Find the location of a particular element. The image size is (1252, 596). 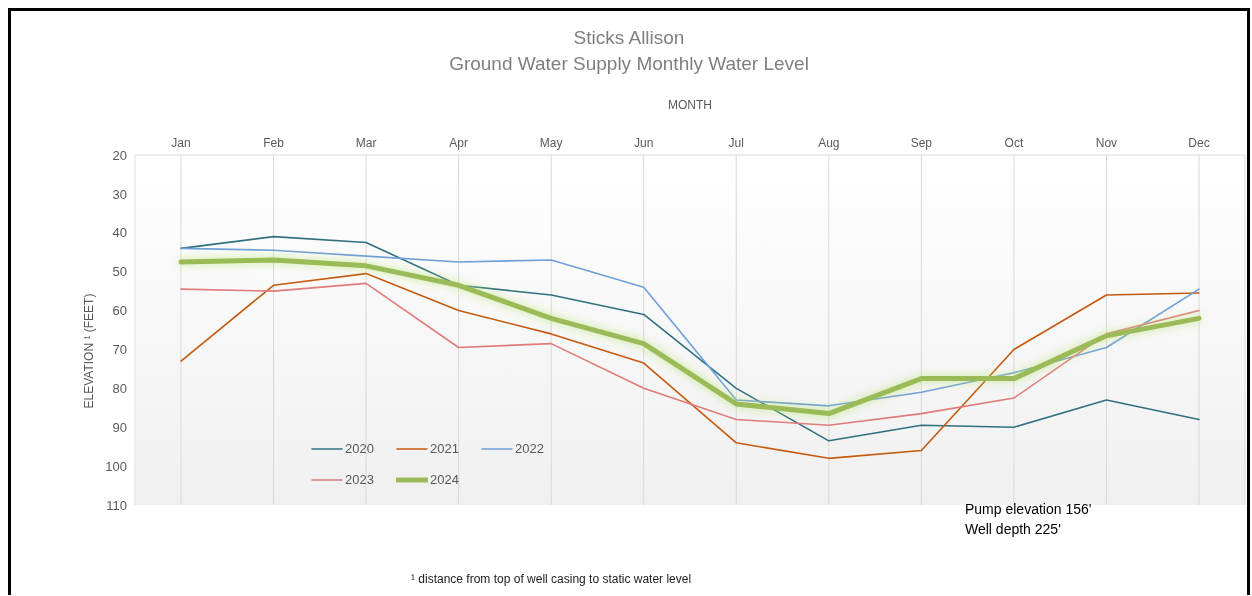

x-axis-title: MONTH is located at coordinates (690, 105).